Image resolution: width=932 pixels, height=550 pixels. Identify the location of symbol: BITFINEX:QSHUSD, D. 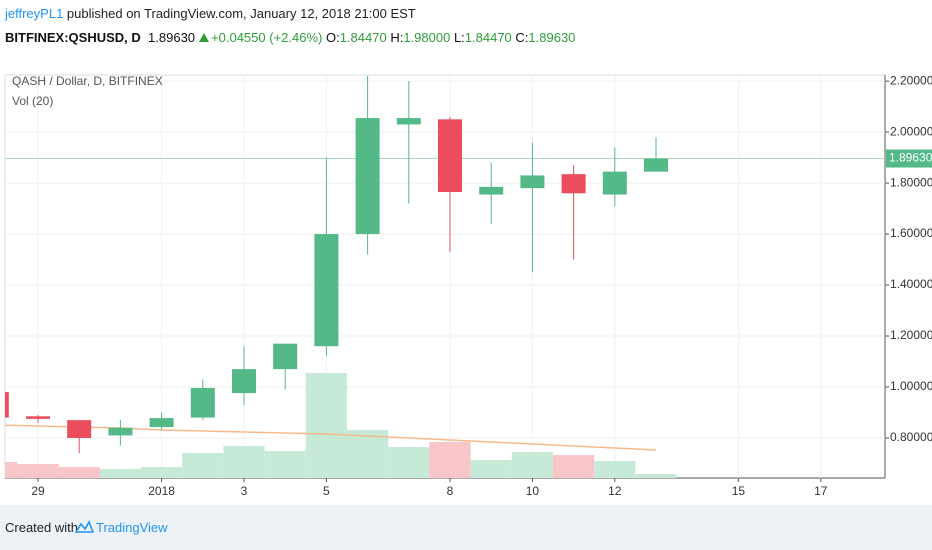
(73, 37).